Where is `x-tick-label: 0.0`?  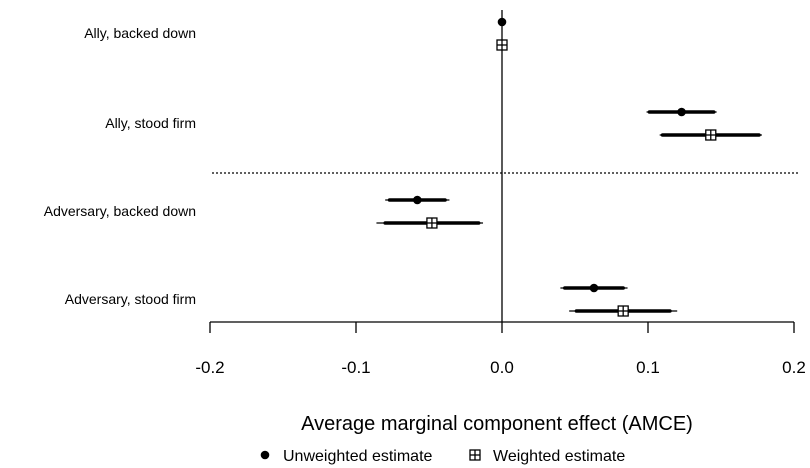
x-tick-label: 0.0 is located at coordinates (502, 367).